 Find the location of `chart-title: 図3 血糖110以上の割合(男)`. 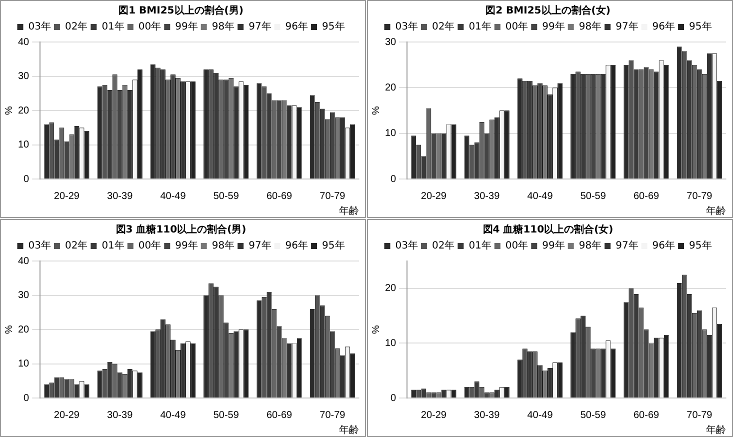

chart-title: 図3 血糖110以上の割合(男) is located at coordinates (181, 230).